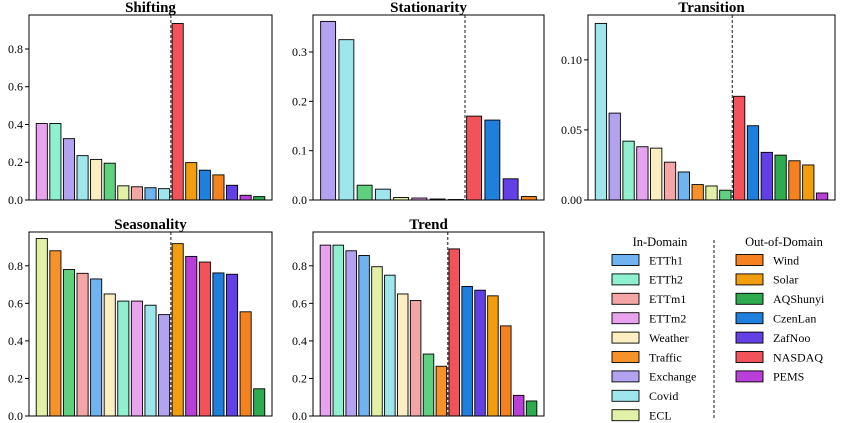 The image size is (847, 423). I want to click on panel-stationarity: 0.0 0.1 0.2 0.3 Stationarity, so click(418, 103).